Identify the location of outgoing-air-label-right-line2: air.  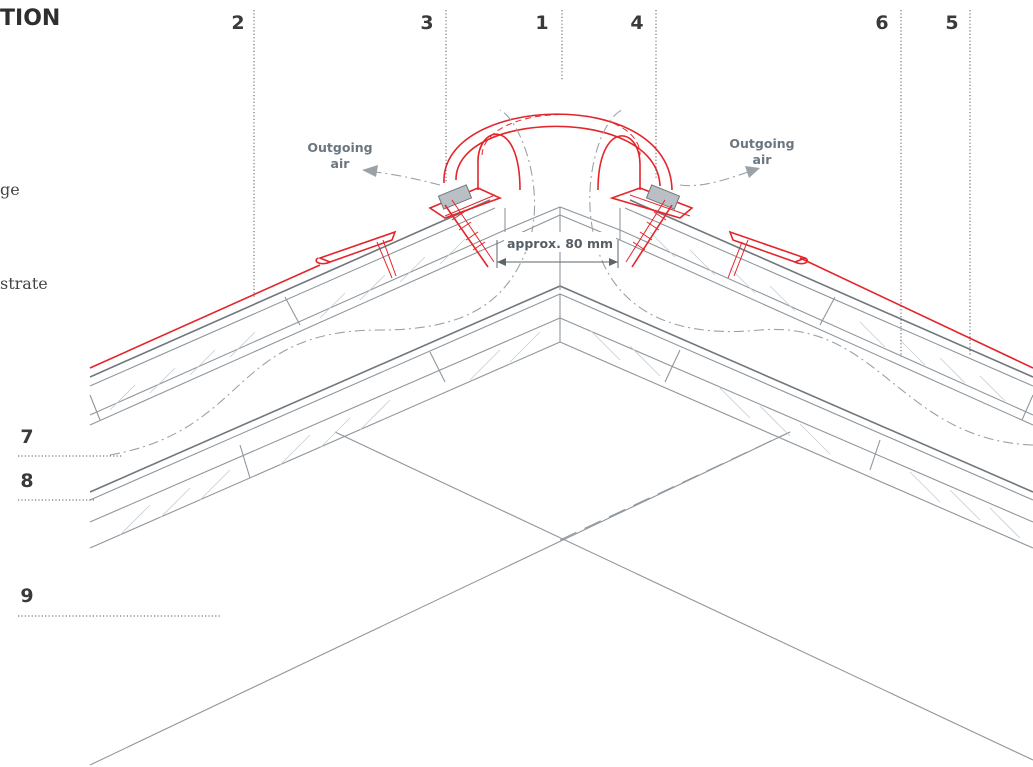
(763, 159).